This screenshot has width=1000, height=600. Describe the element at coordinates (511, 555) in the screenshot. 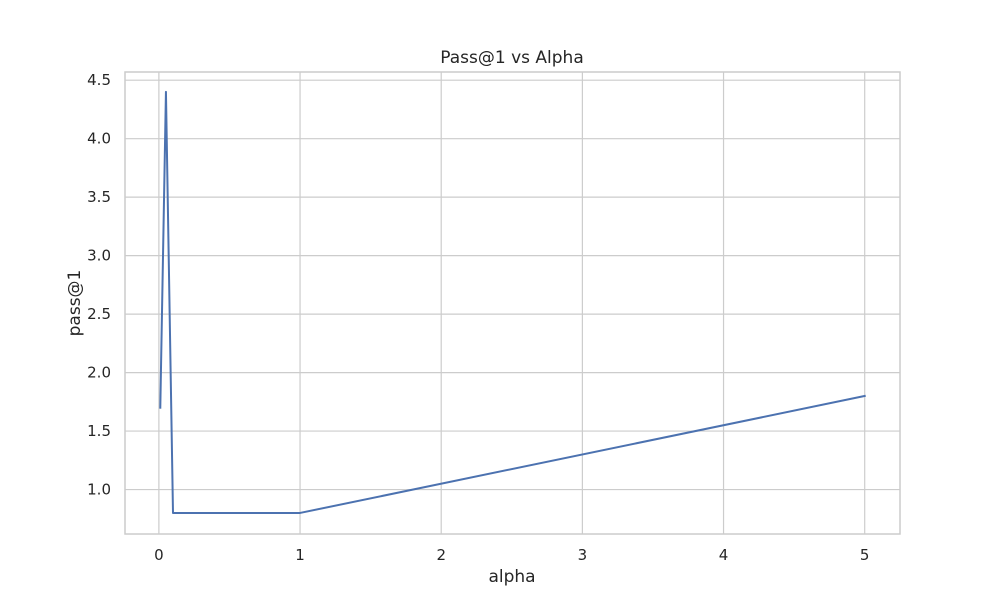

I see `x-axis-ticks: 0 1 2 3 4 5` at that location.